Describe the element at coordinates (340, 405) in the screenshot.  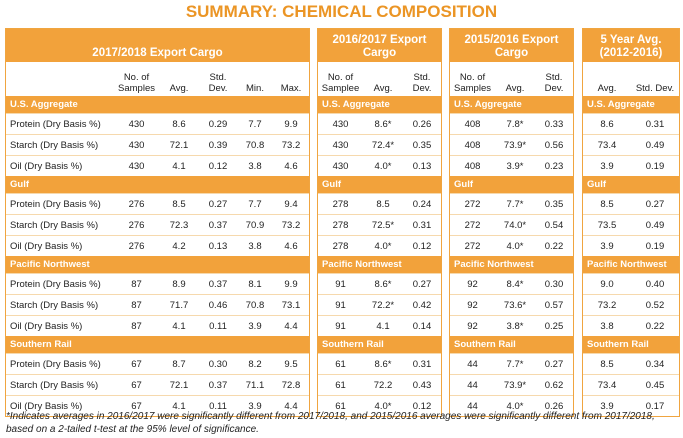
I see `cell: 61` at that location.